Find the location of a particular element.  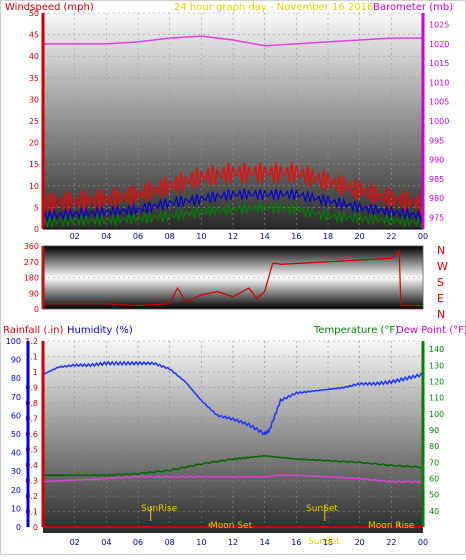

barometer-tick-label: 1025 is located at coordinates (439, 25).